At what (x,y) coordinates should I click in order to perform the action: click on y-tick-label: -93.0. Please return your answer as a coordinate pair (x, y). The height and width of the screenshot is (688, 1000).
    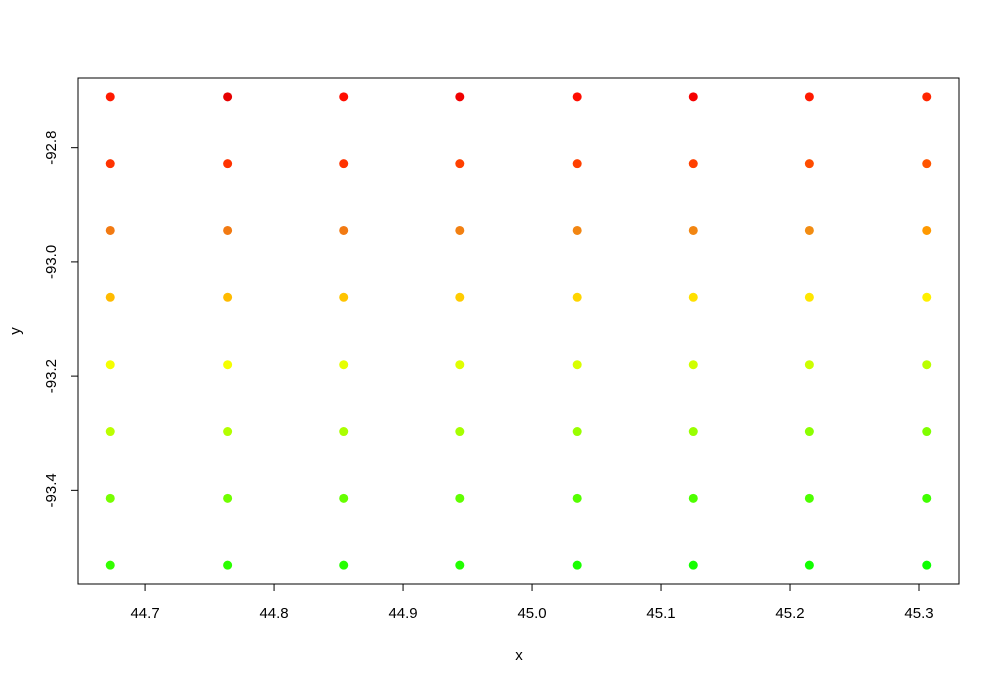
    Looking at the image, I should click on (51, 262).